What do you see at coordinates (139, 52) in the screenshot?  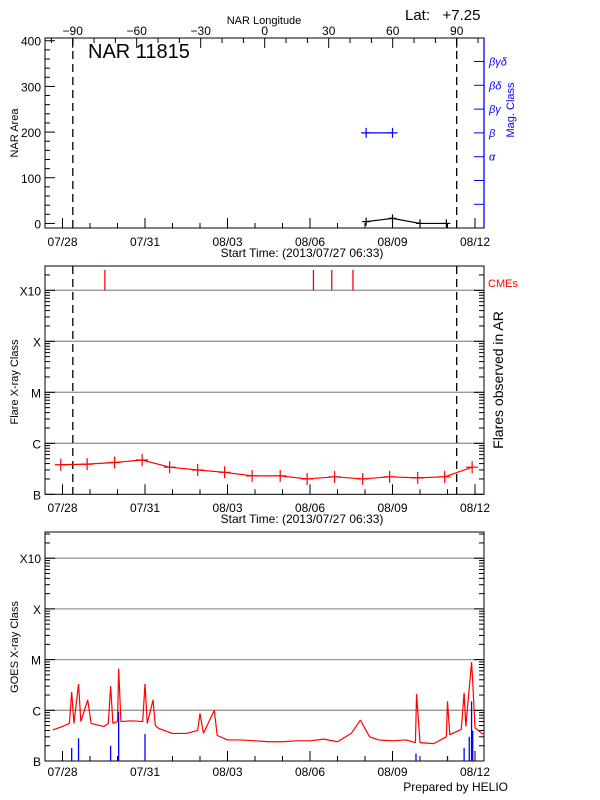 I see `panel1-title: NAR 11815` at bounding box center [139, 52].